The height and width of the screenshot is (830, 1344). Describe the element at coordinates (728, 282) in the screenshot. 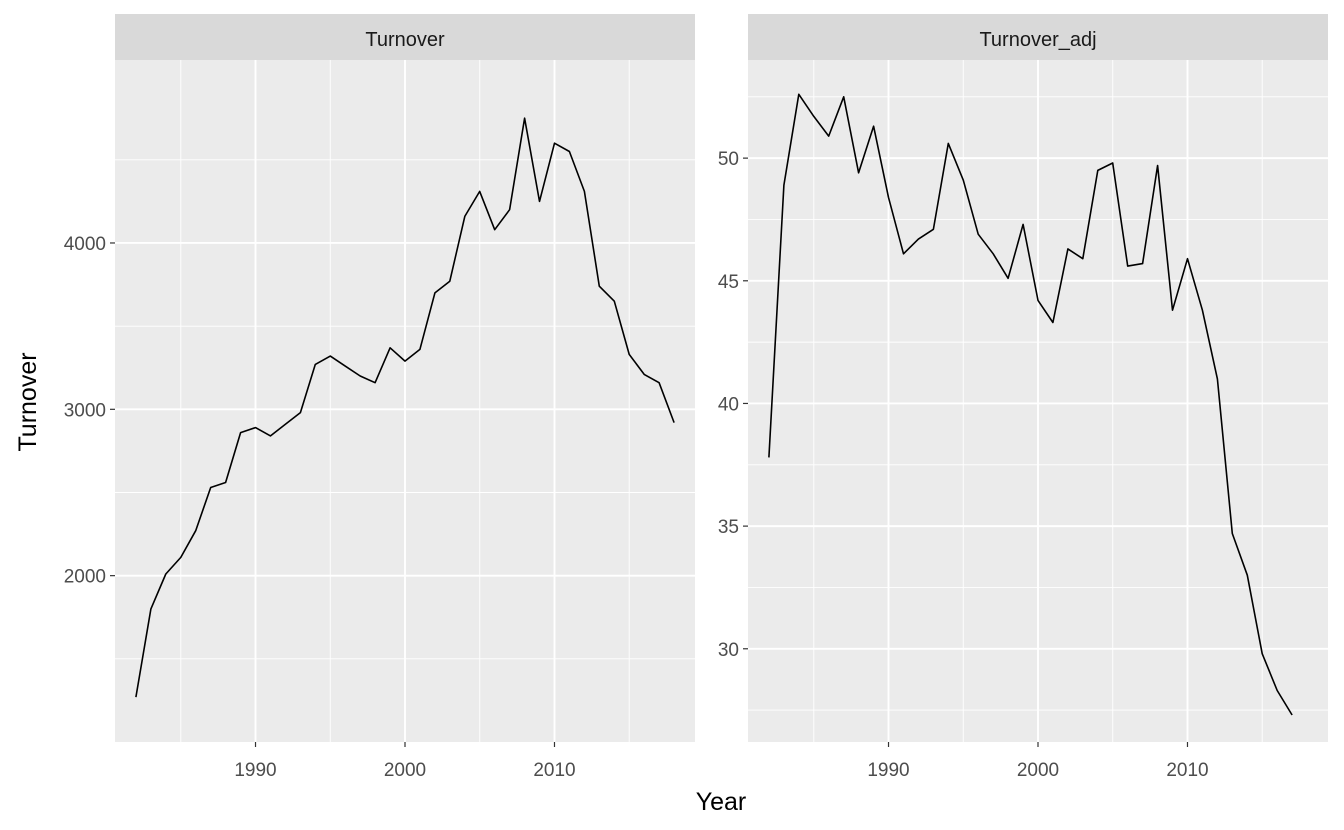

I see `y-tick-label: 45` at that location.